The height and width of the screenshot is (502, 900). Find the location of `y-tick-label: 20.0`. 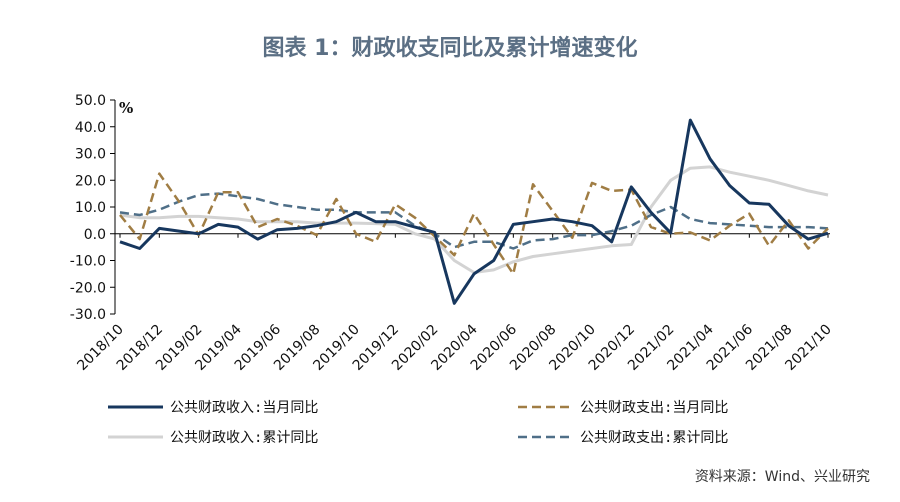

y-tick-label: 20.0 is located at coordinates (90, 181).